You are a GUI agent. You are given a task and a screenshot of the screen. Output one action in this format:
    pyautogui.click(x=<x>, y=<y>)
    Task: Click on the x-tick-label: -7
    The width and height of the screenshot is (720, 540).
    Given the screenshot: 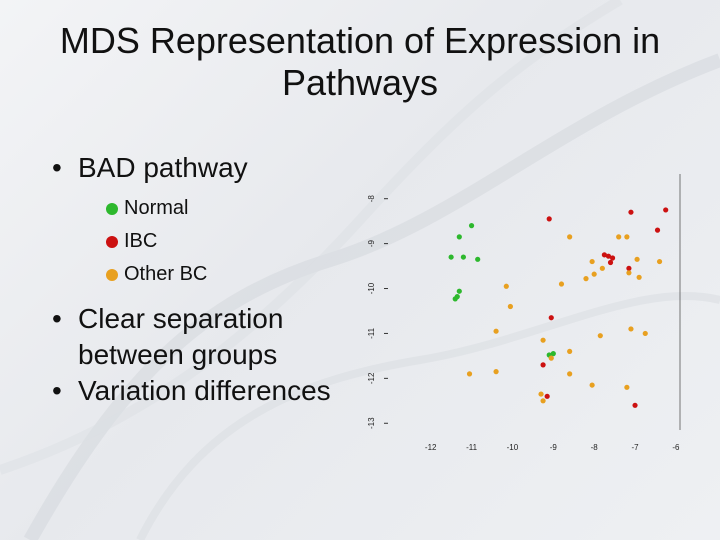 What is the action you would take?
    pyautogui.click(x=635, y=447)
    